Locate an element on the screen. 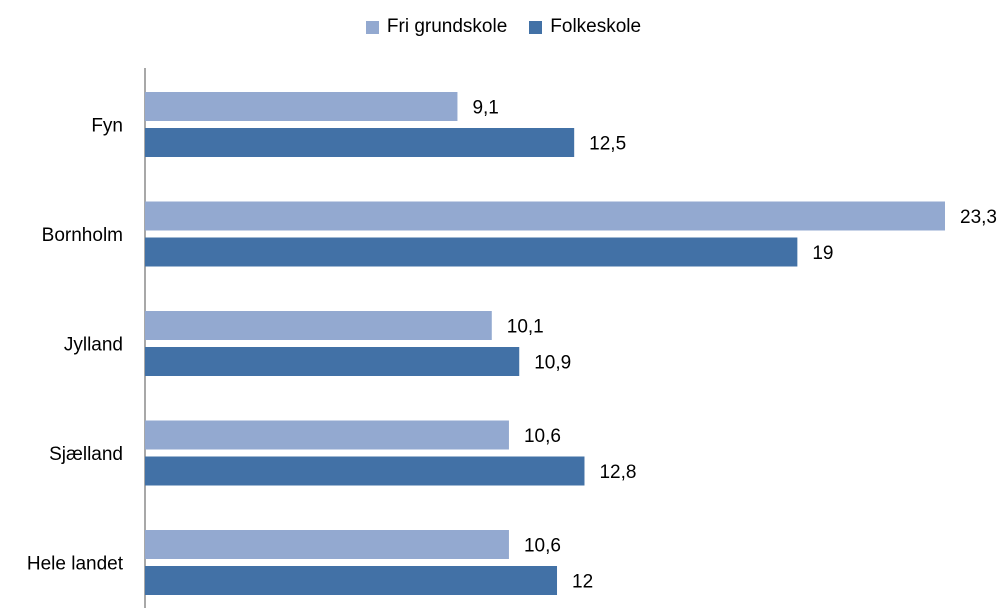  data-label-fri-grundskole-jylland: 10,1 is located at coordinates (525, 327).